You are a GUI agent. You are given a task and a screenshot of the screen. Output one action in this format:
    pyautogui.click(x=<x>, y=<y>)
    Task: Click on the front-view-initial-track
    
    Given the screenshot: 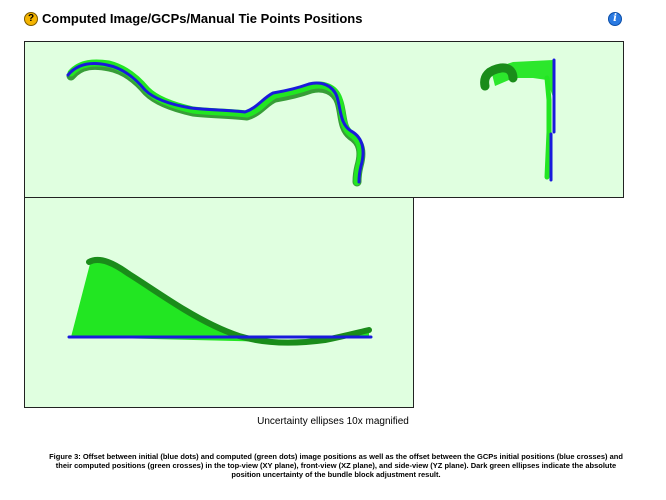 What is the action you would take?
    pyautogui.click(x=552, y=120)
    